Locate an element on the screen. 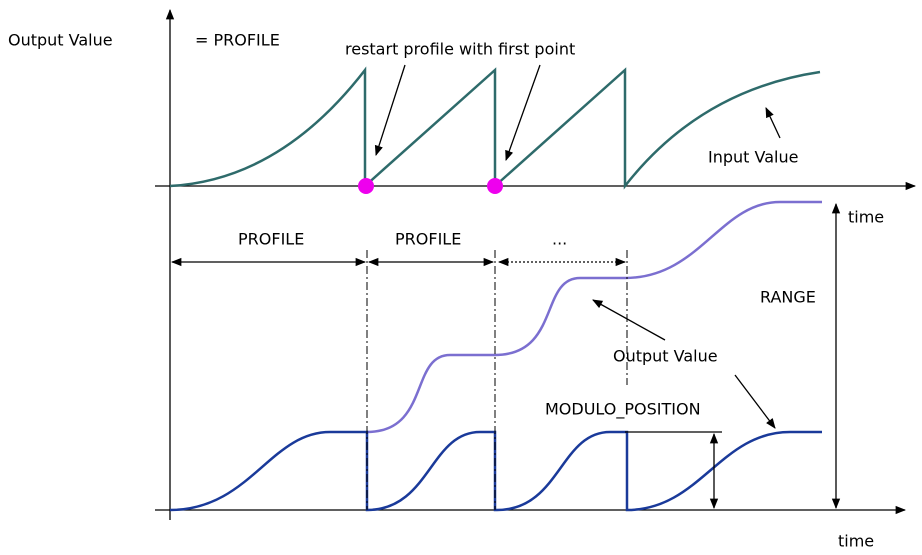  range-label: RANGE is located at coordinates (788, 297).